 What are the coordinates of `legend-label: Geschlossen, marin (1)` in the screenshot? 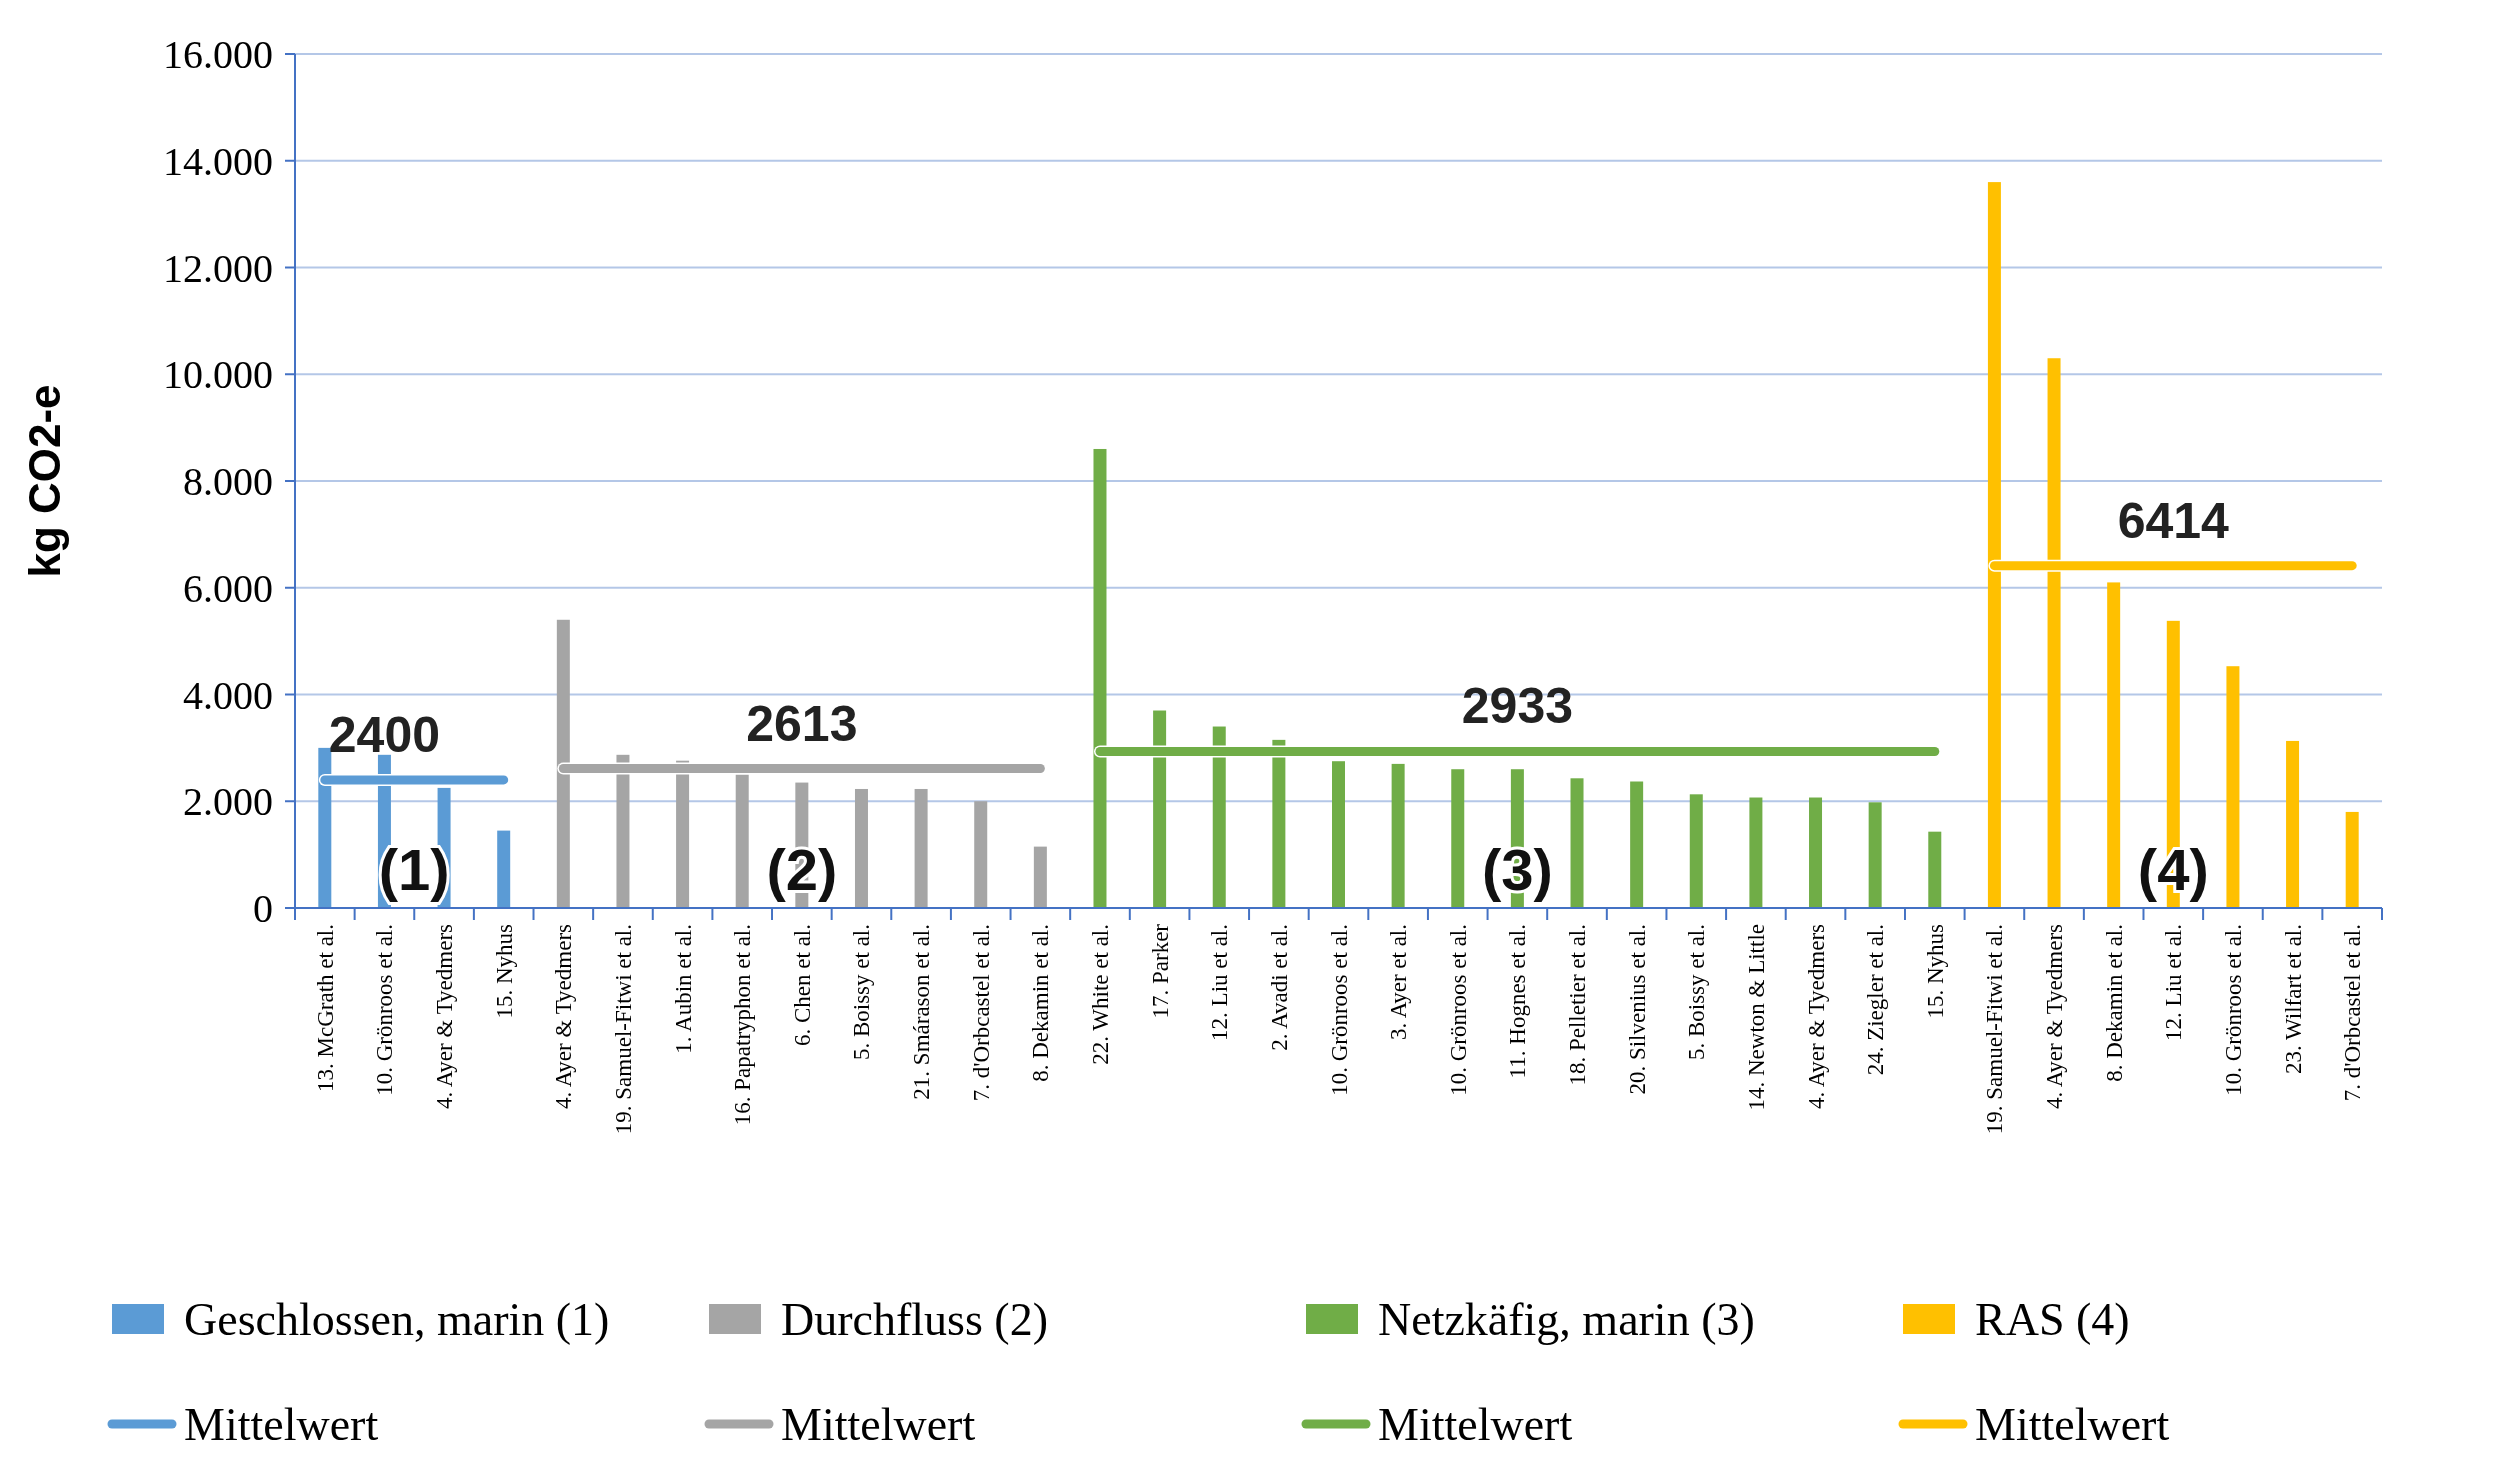 It's located at (397, 1320).